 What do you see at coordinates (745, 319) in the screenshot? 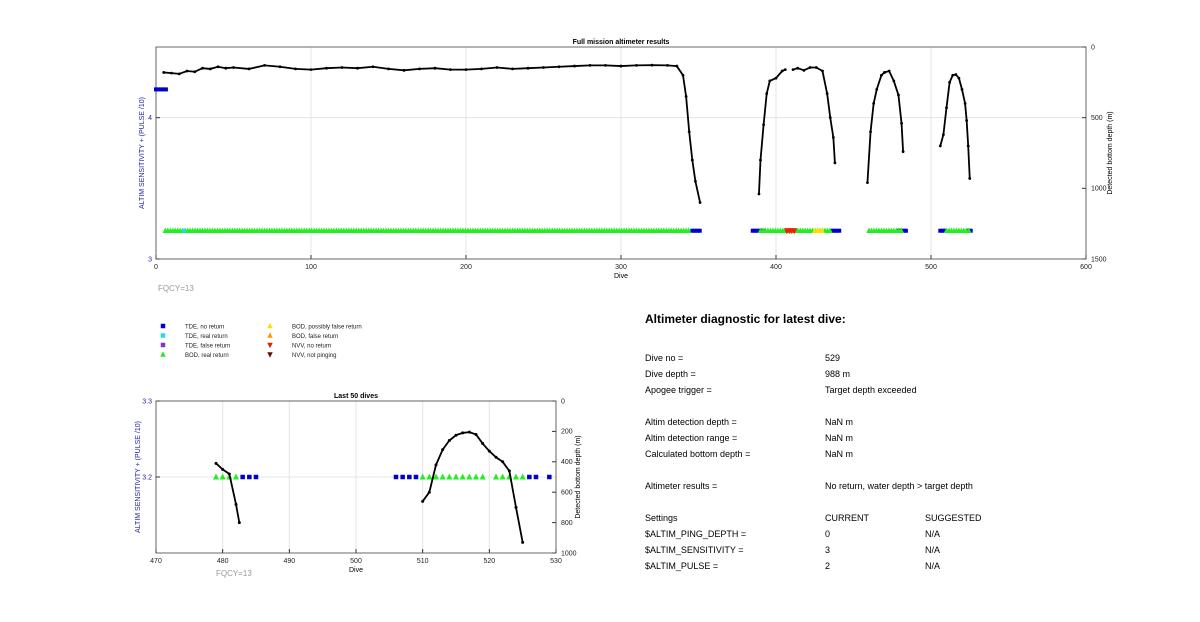
I see `diagnostic-title: Altimeter diagnostic for latest dive:` at bounding box center [745, 319].